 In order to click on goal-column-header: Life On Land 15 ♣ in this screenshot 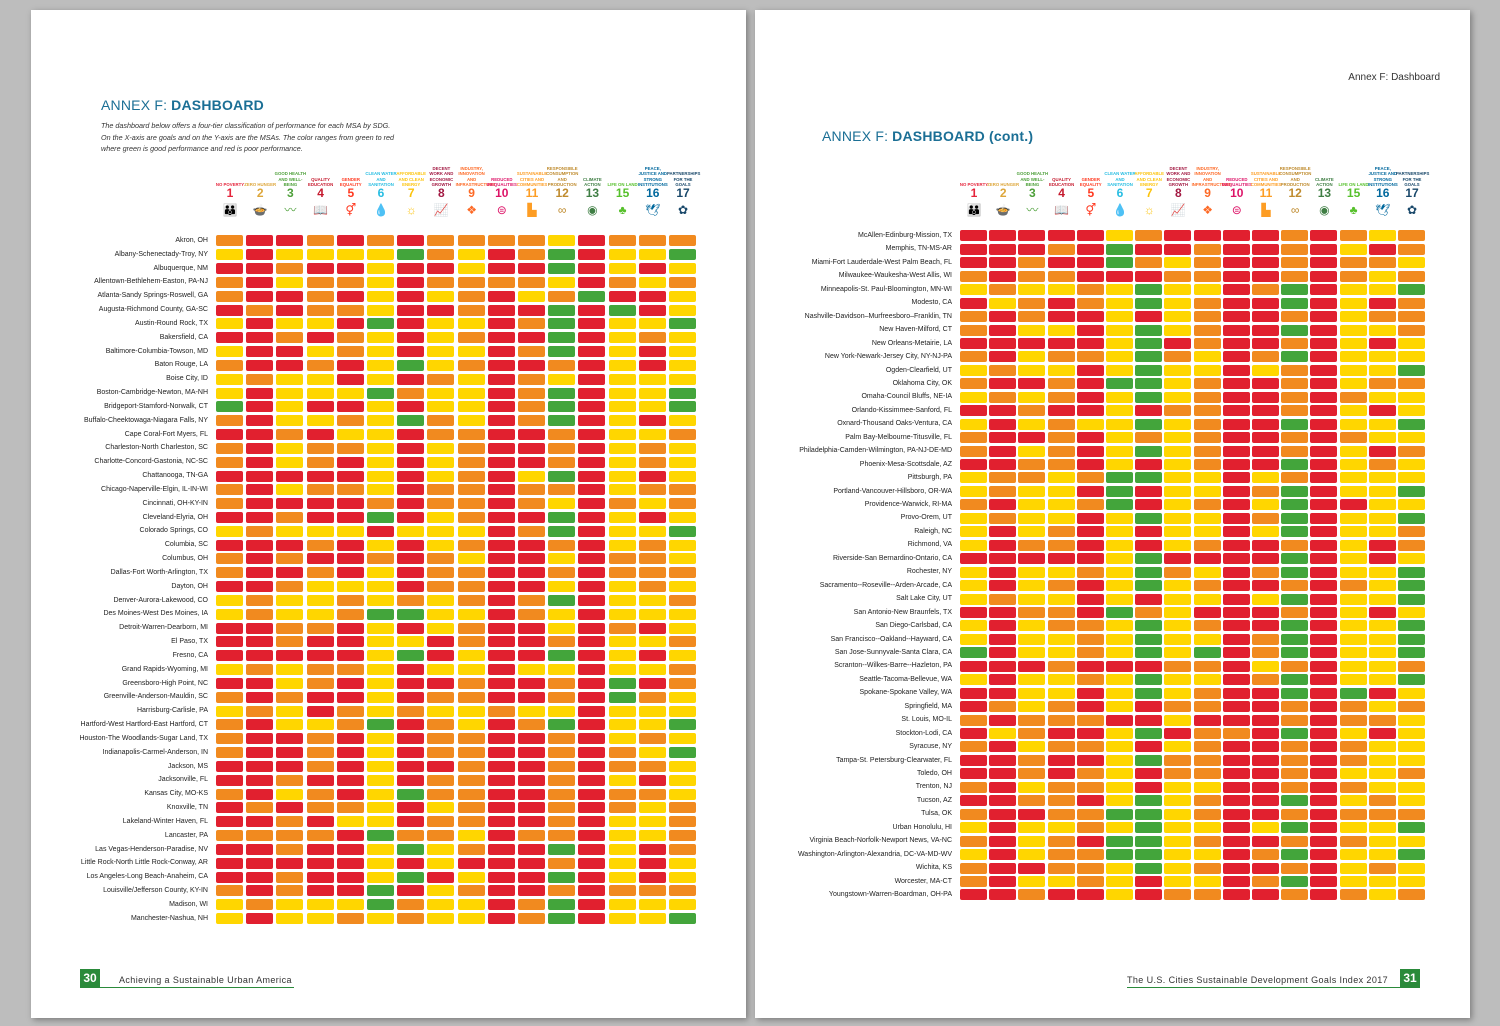, I will do `click(1354, 191)`.